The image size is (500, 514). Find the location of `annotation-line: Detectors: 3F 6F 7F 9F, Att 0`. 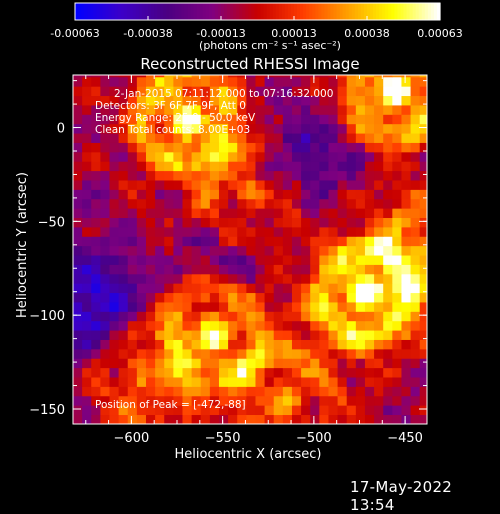

annotation-line: Detectors: 3F 6F 7F 9F, Att 0 is located at coordinates (170, 106).